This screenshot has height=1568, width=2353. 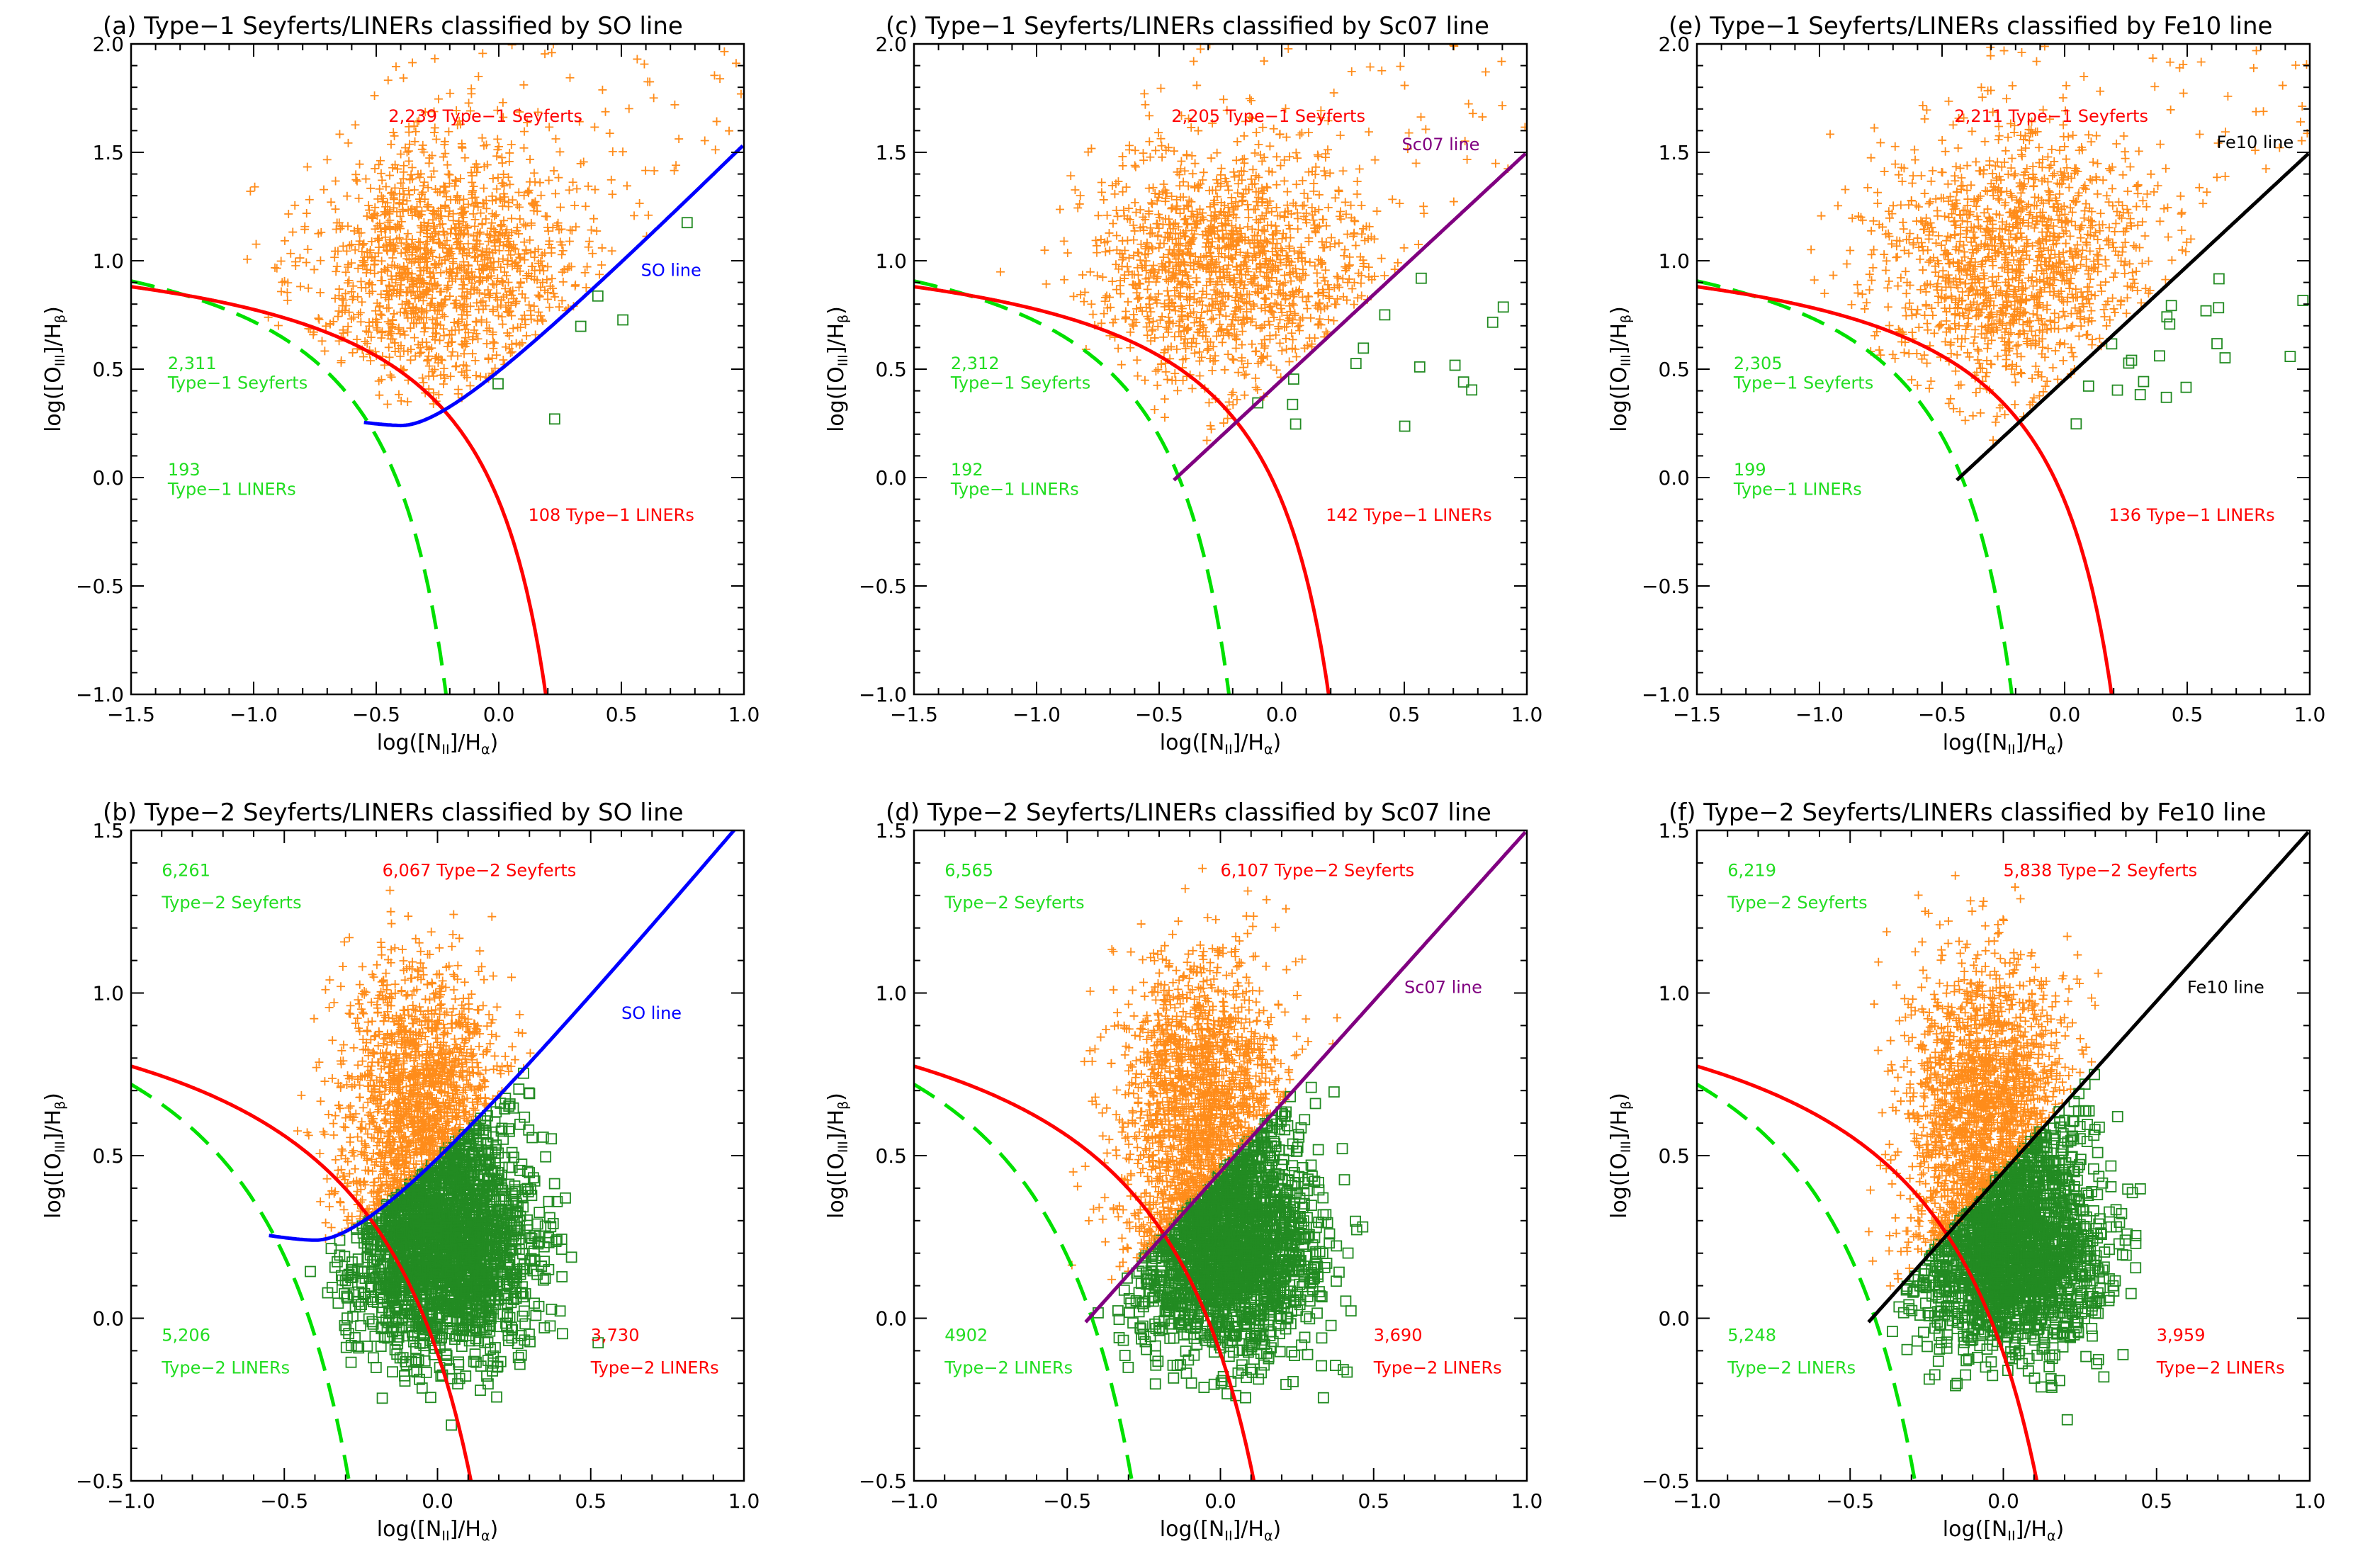 What do you see at coordinates (54, 369) in the screenshot?
I see `y-axis-label: log([OIII]/Hβ)` at bounding box center [54, 369].